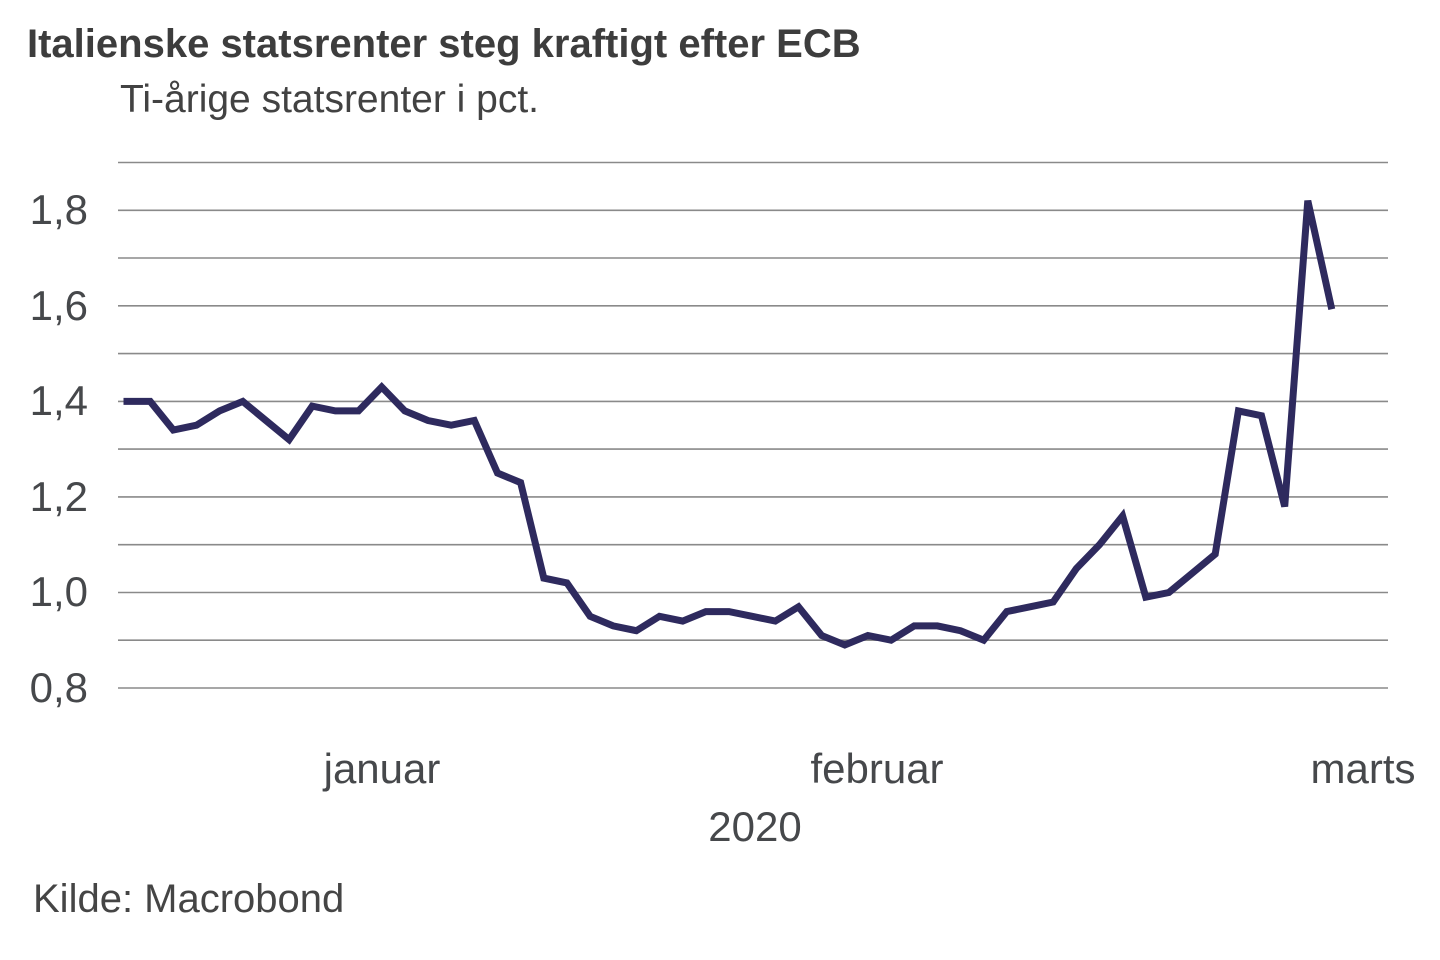 The image size is (1440, 960). I want to click on x-axis-year-label: 2020, so click(755, 826).